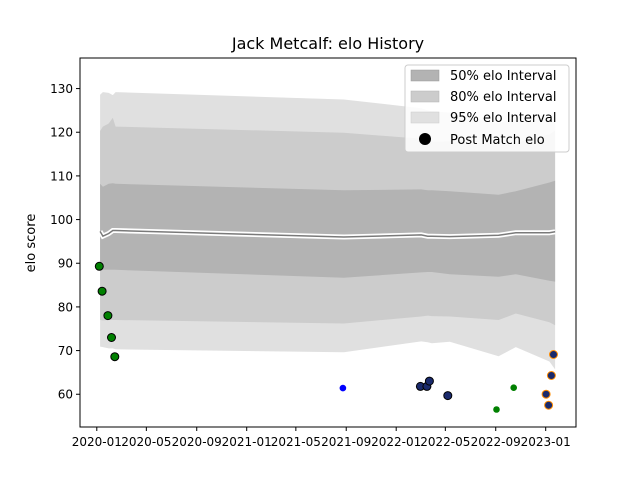 The height and width of the screenshot is (480, 640). What do you see at coordinates (197, 442) in the screenshot?
I see `x-tick-label-3: 2020-09` at bounding box center [197, 442].